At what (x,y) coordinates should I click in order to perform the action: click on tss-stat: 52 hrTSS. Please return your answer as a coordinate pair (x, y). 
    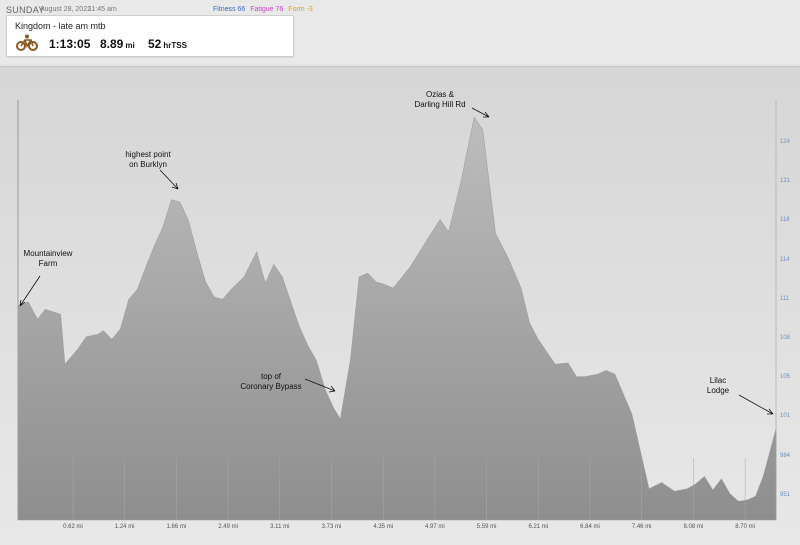
    Looking at the image, I should click on (167, 44).